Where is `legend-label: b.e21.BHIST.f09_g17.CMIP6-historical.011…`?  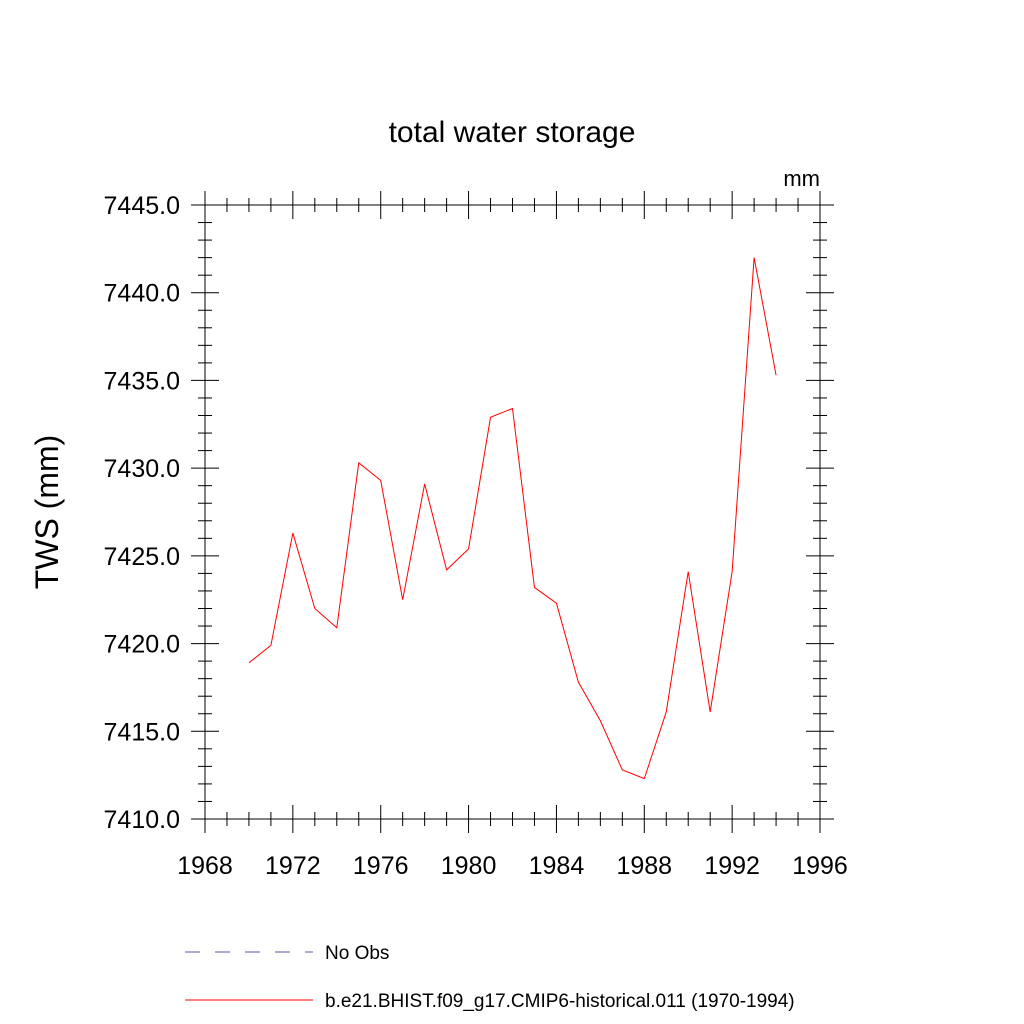 legend-label: b.e21.BHIST.f09_g17.CMIP6-historical.011… is located at coordinates (560, 1001).